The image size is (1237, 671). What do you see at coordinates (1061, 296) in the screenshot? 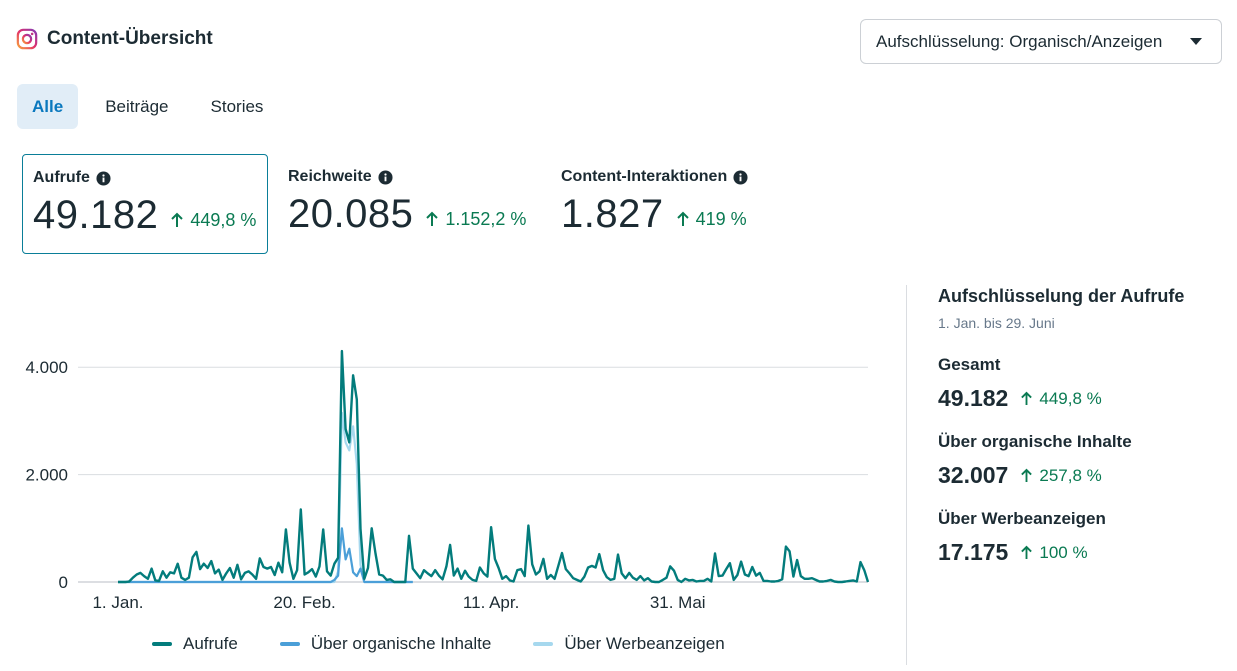
I see `breakdown-title: Aufschlüsselung der Aufrufe` at bounding box center [1061, 296].